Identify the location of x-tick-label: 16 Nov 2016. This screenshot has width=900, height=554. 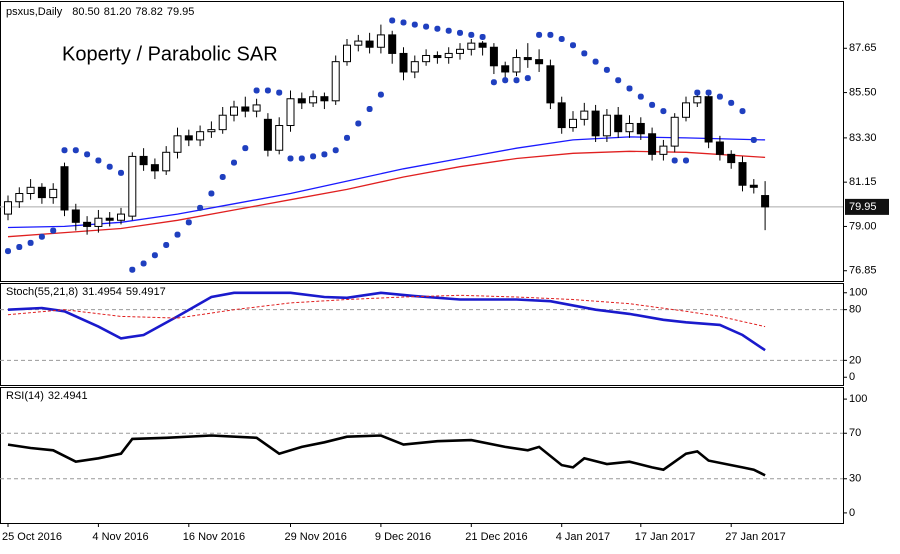
(214, 537).